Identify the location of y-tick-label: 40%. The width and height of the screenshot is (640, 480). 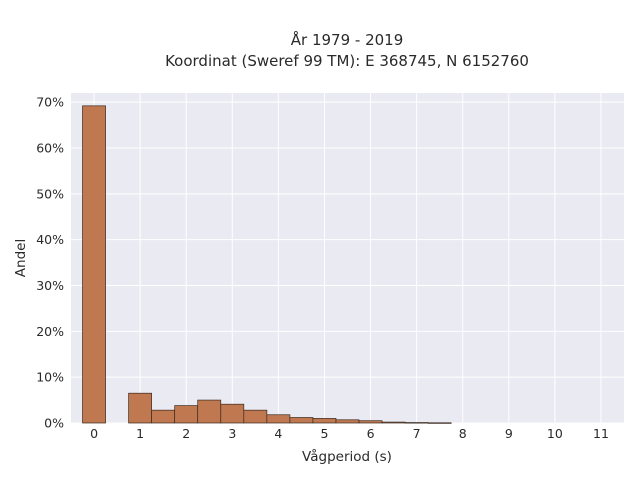
(50, 239).